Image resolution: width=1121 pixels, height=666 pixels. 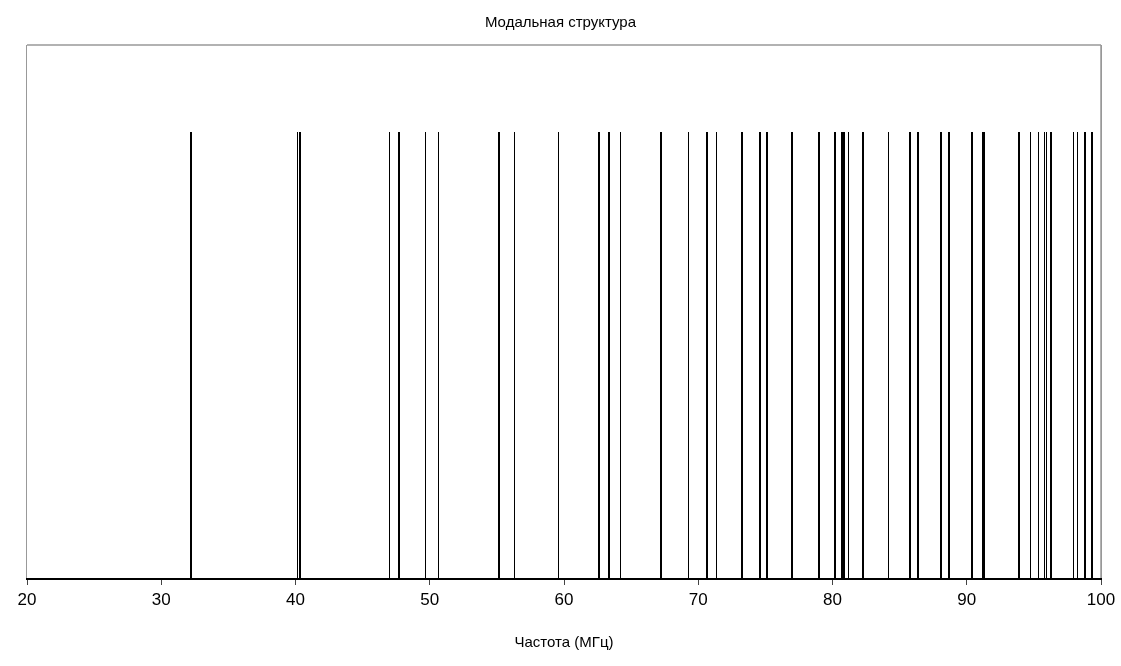 What do you see at coordinates (295, 599) in the screenshot?
I see `x-tick-label: 40` at bounding box center [295, 599].